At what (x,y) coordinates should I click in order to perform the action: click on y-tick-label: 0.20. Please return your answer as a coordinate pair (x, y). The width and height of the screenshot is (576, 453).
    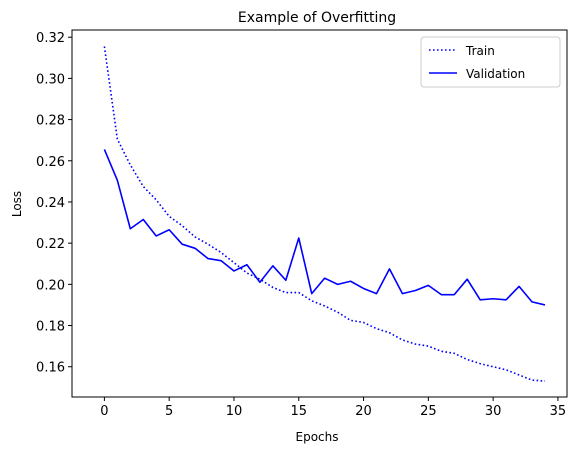
    Looking at the image, I should click on (50, 285).